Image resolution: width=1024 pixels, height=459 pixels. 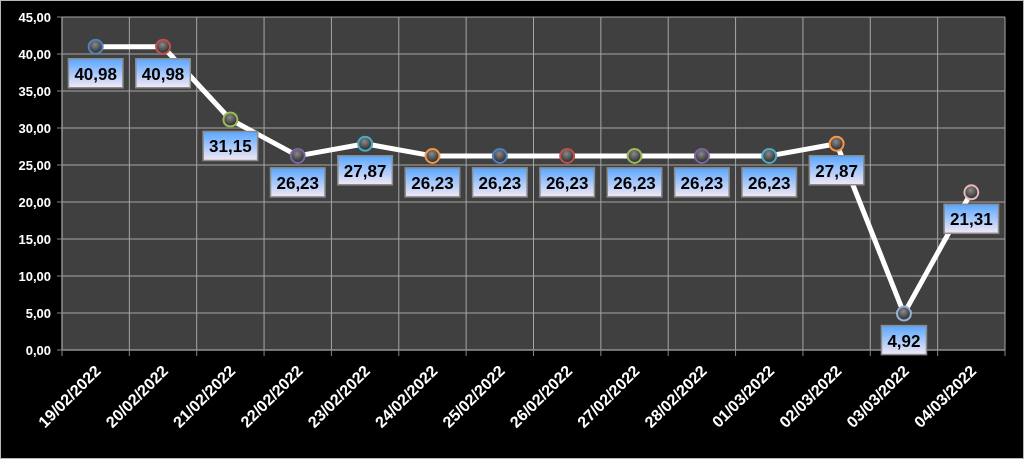 I want to click on y-tick-label: 15,00, so click(x=34, y=239).